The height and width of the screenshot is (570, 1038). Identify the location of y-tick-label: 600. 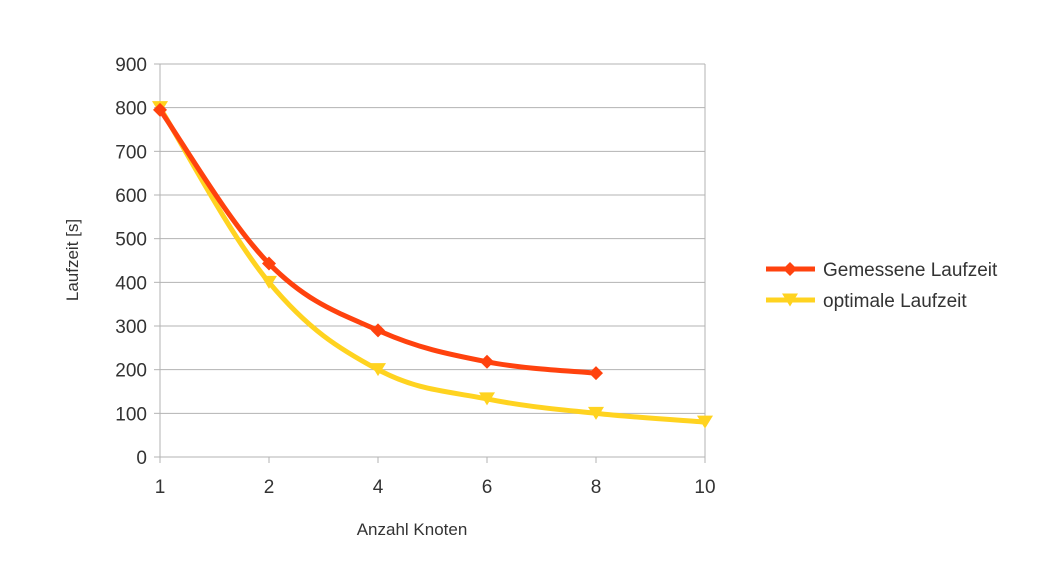
(131, 196).